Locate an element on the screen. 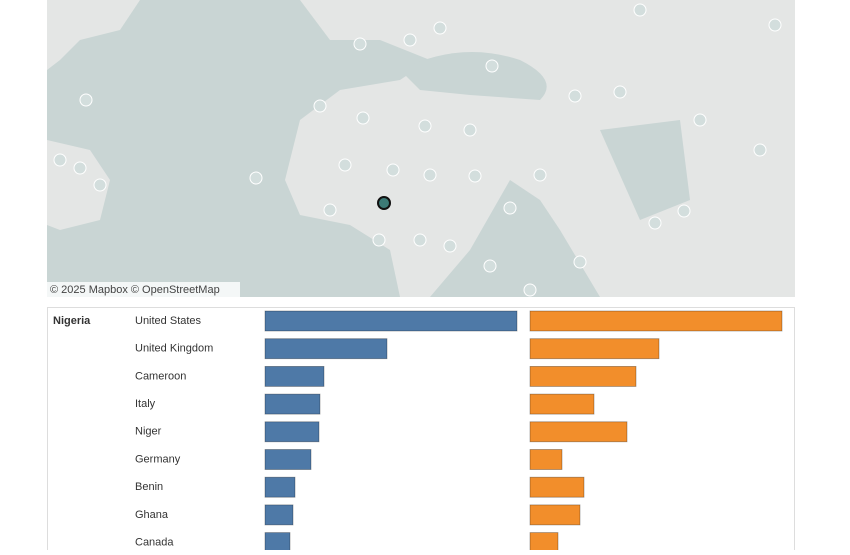 The image size is (850, 555). category-label: United States is located at coordinates (168, 321).